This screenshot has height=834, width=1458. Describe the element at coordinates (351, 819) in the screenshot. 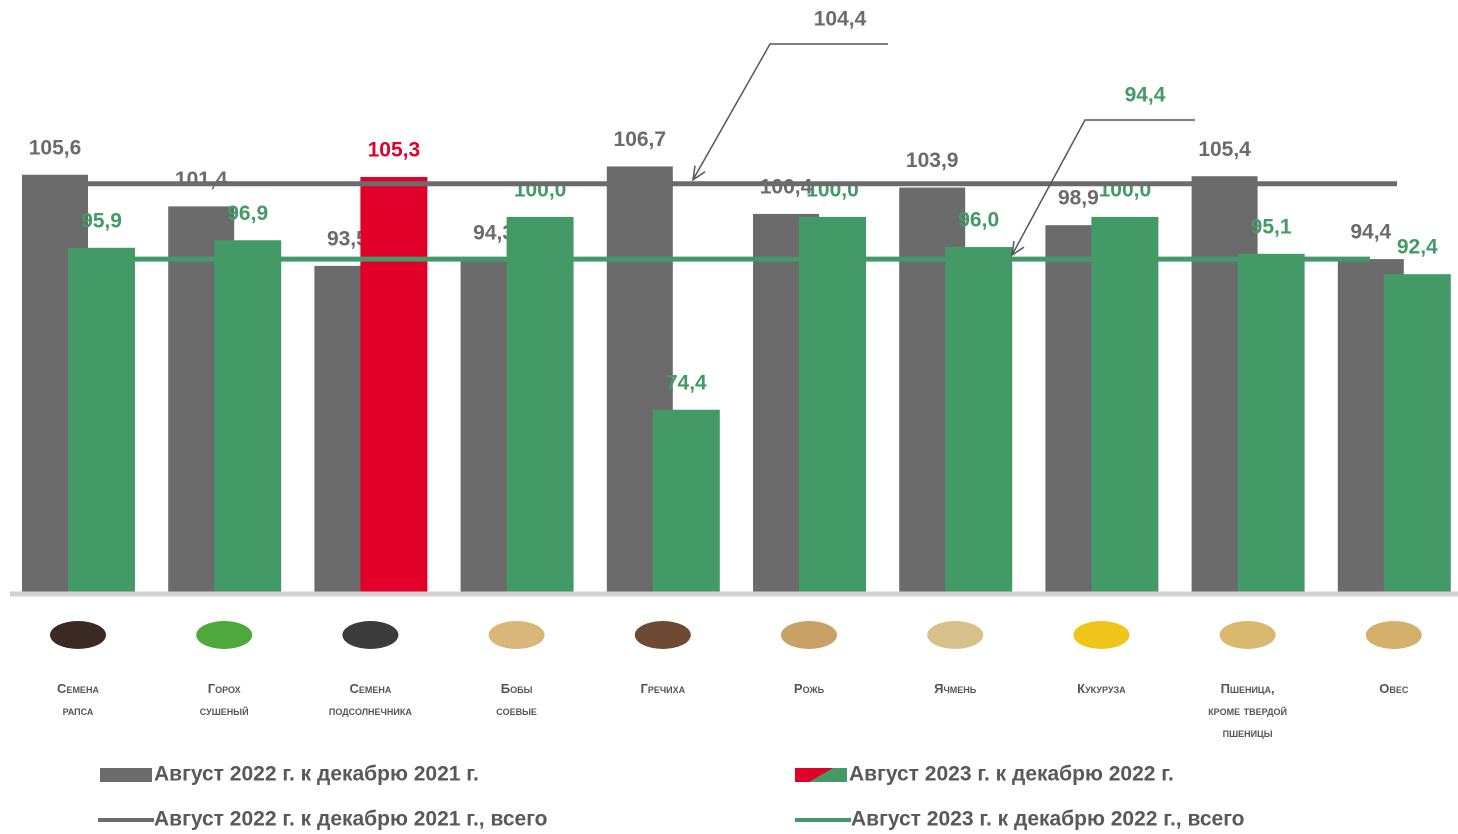

I see `legend-label: Август 2022 г. к декабрю 2021 г., всего` at that location.